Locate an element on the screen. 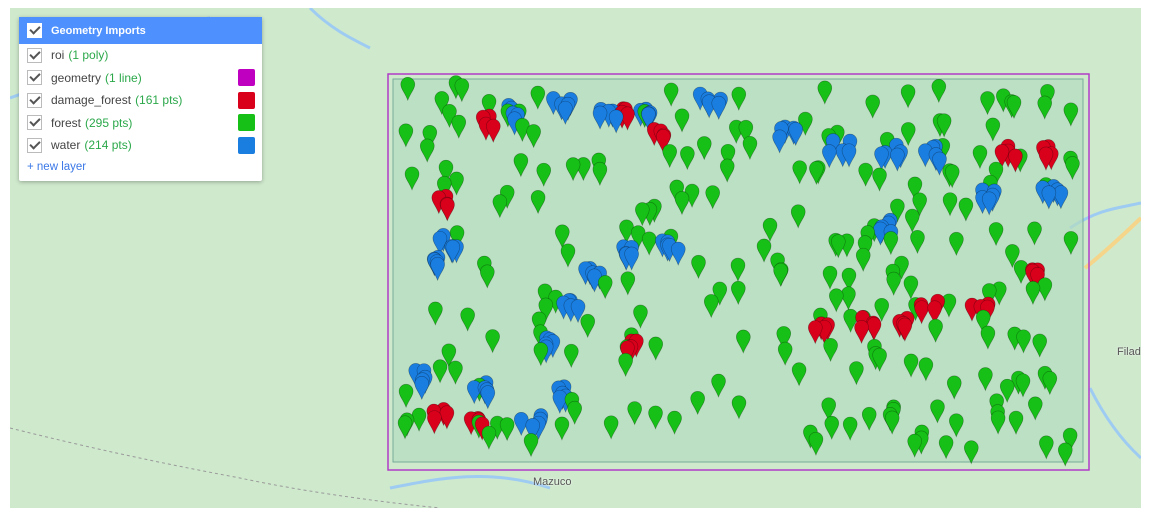 The width and height of the screenshot is (1150, 518). layer-row-roi: roi (1 poly) is located at coordinates (140, 55).